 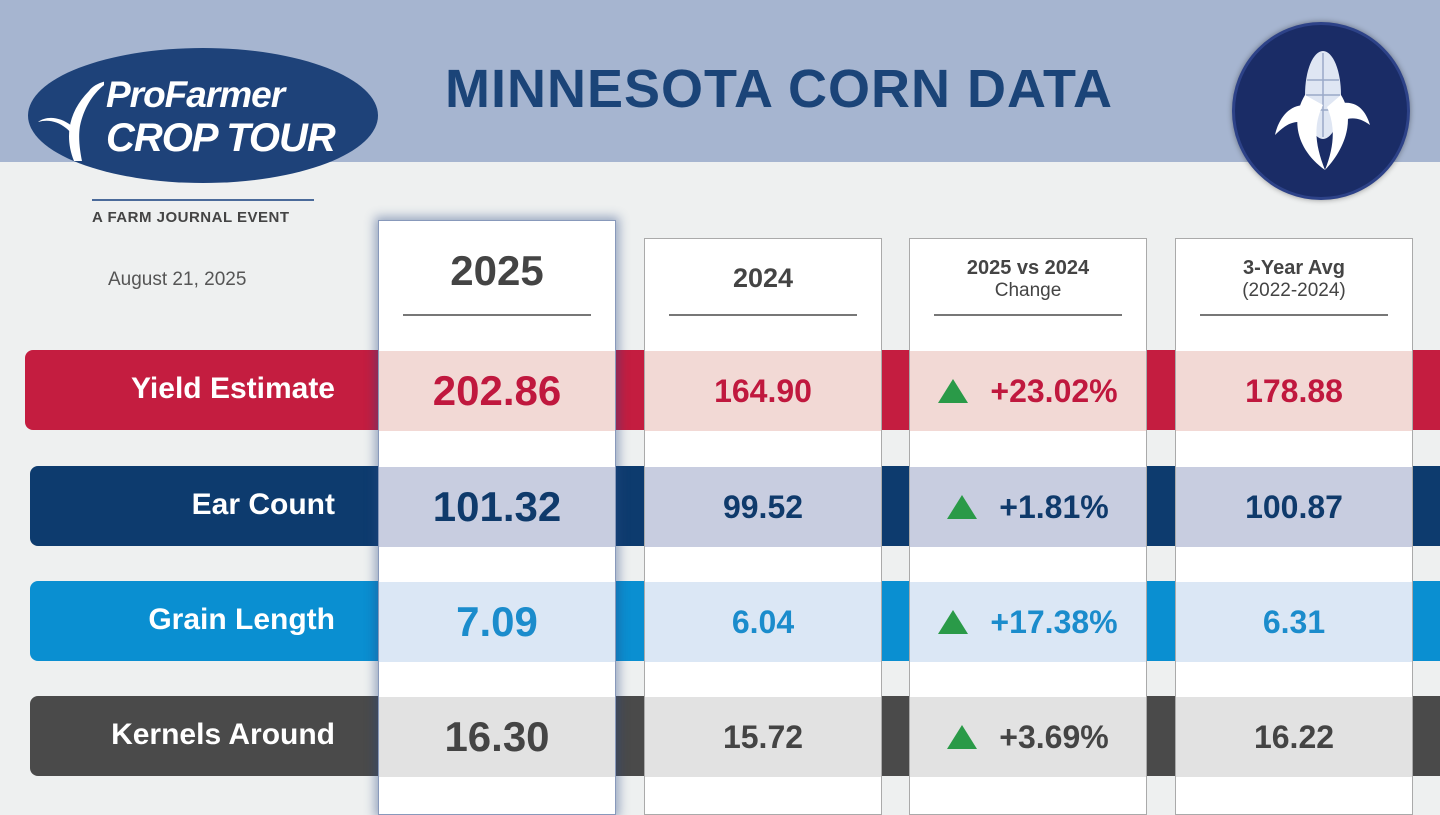 I want to click on logo-text-crop-tour: CROP TOUR, so click(x=221, y=138).